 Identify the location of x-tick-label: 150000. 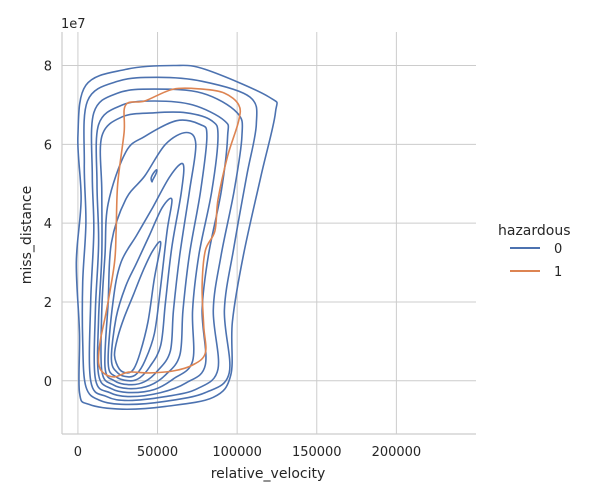
(317, 452).